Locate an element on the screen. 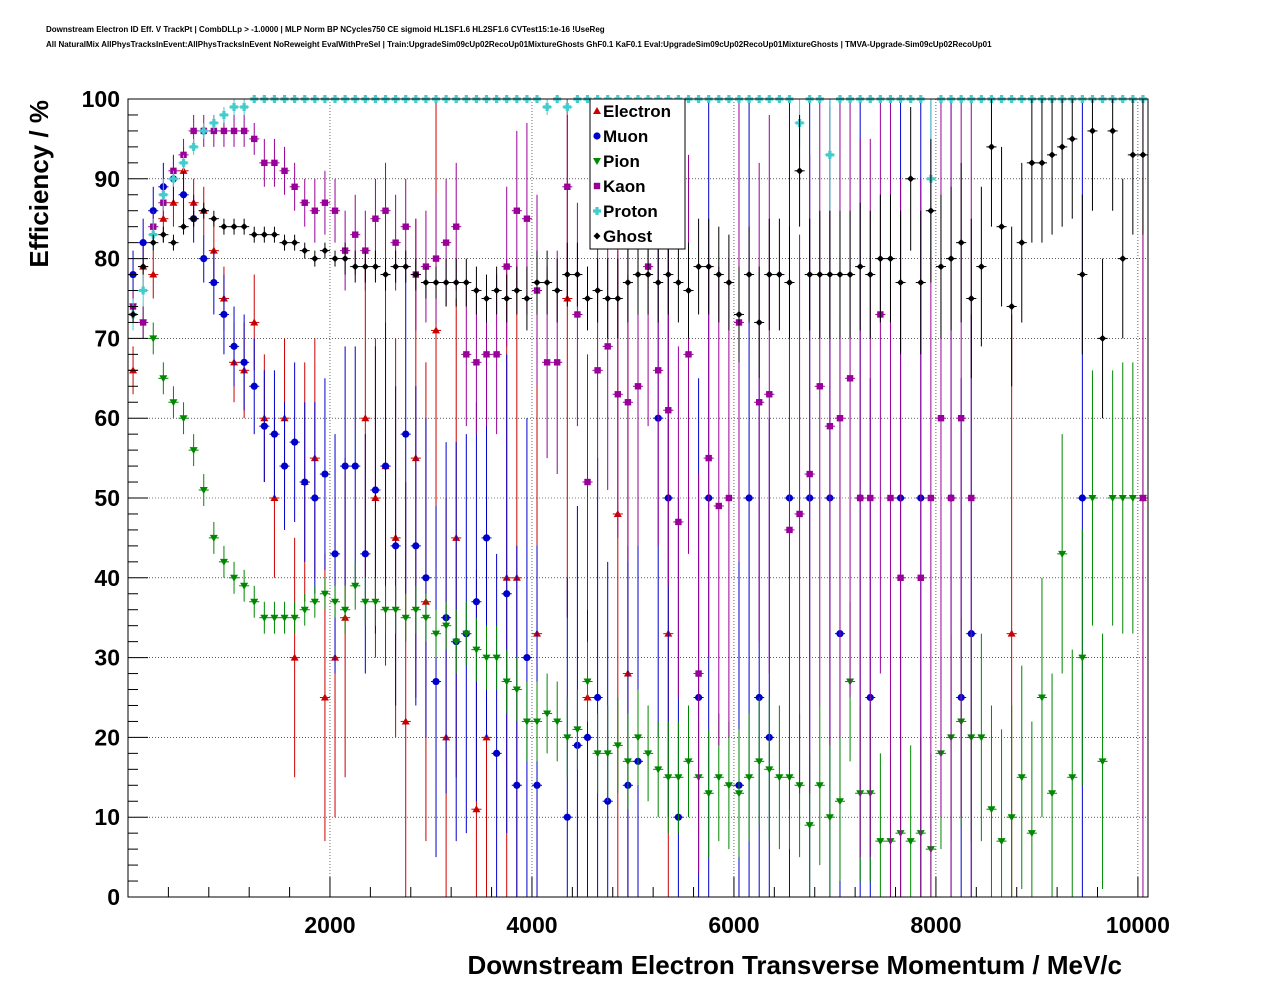 The image size is (1276, 996). y-tick-label: 100 is located at coordinates (101, 99).